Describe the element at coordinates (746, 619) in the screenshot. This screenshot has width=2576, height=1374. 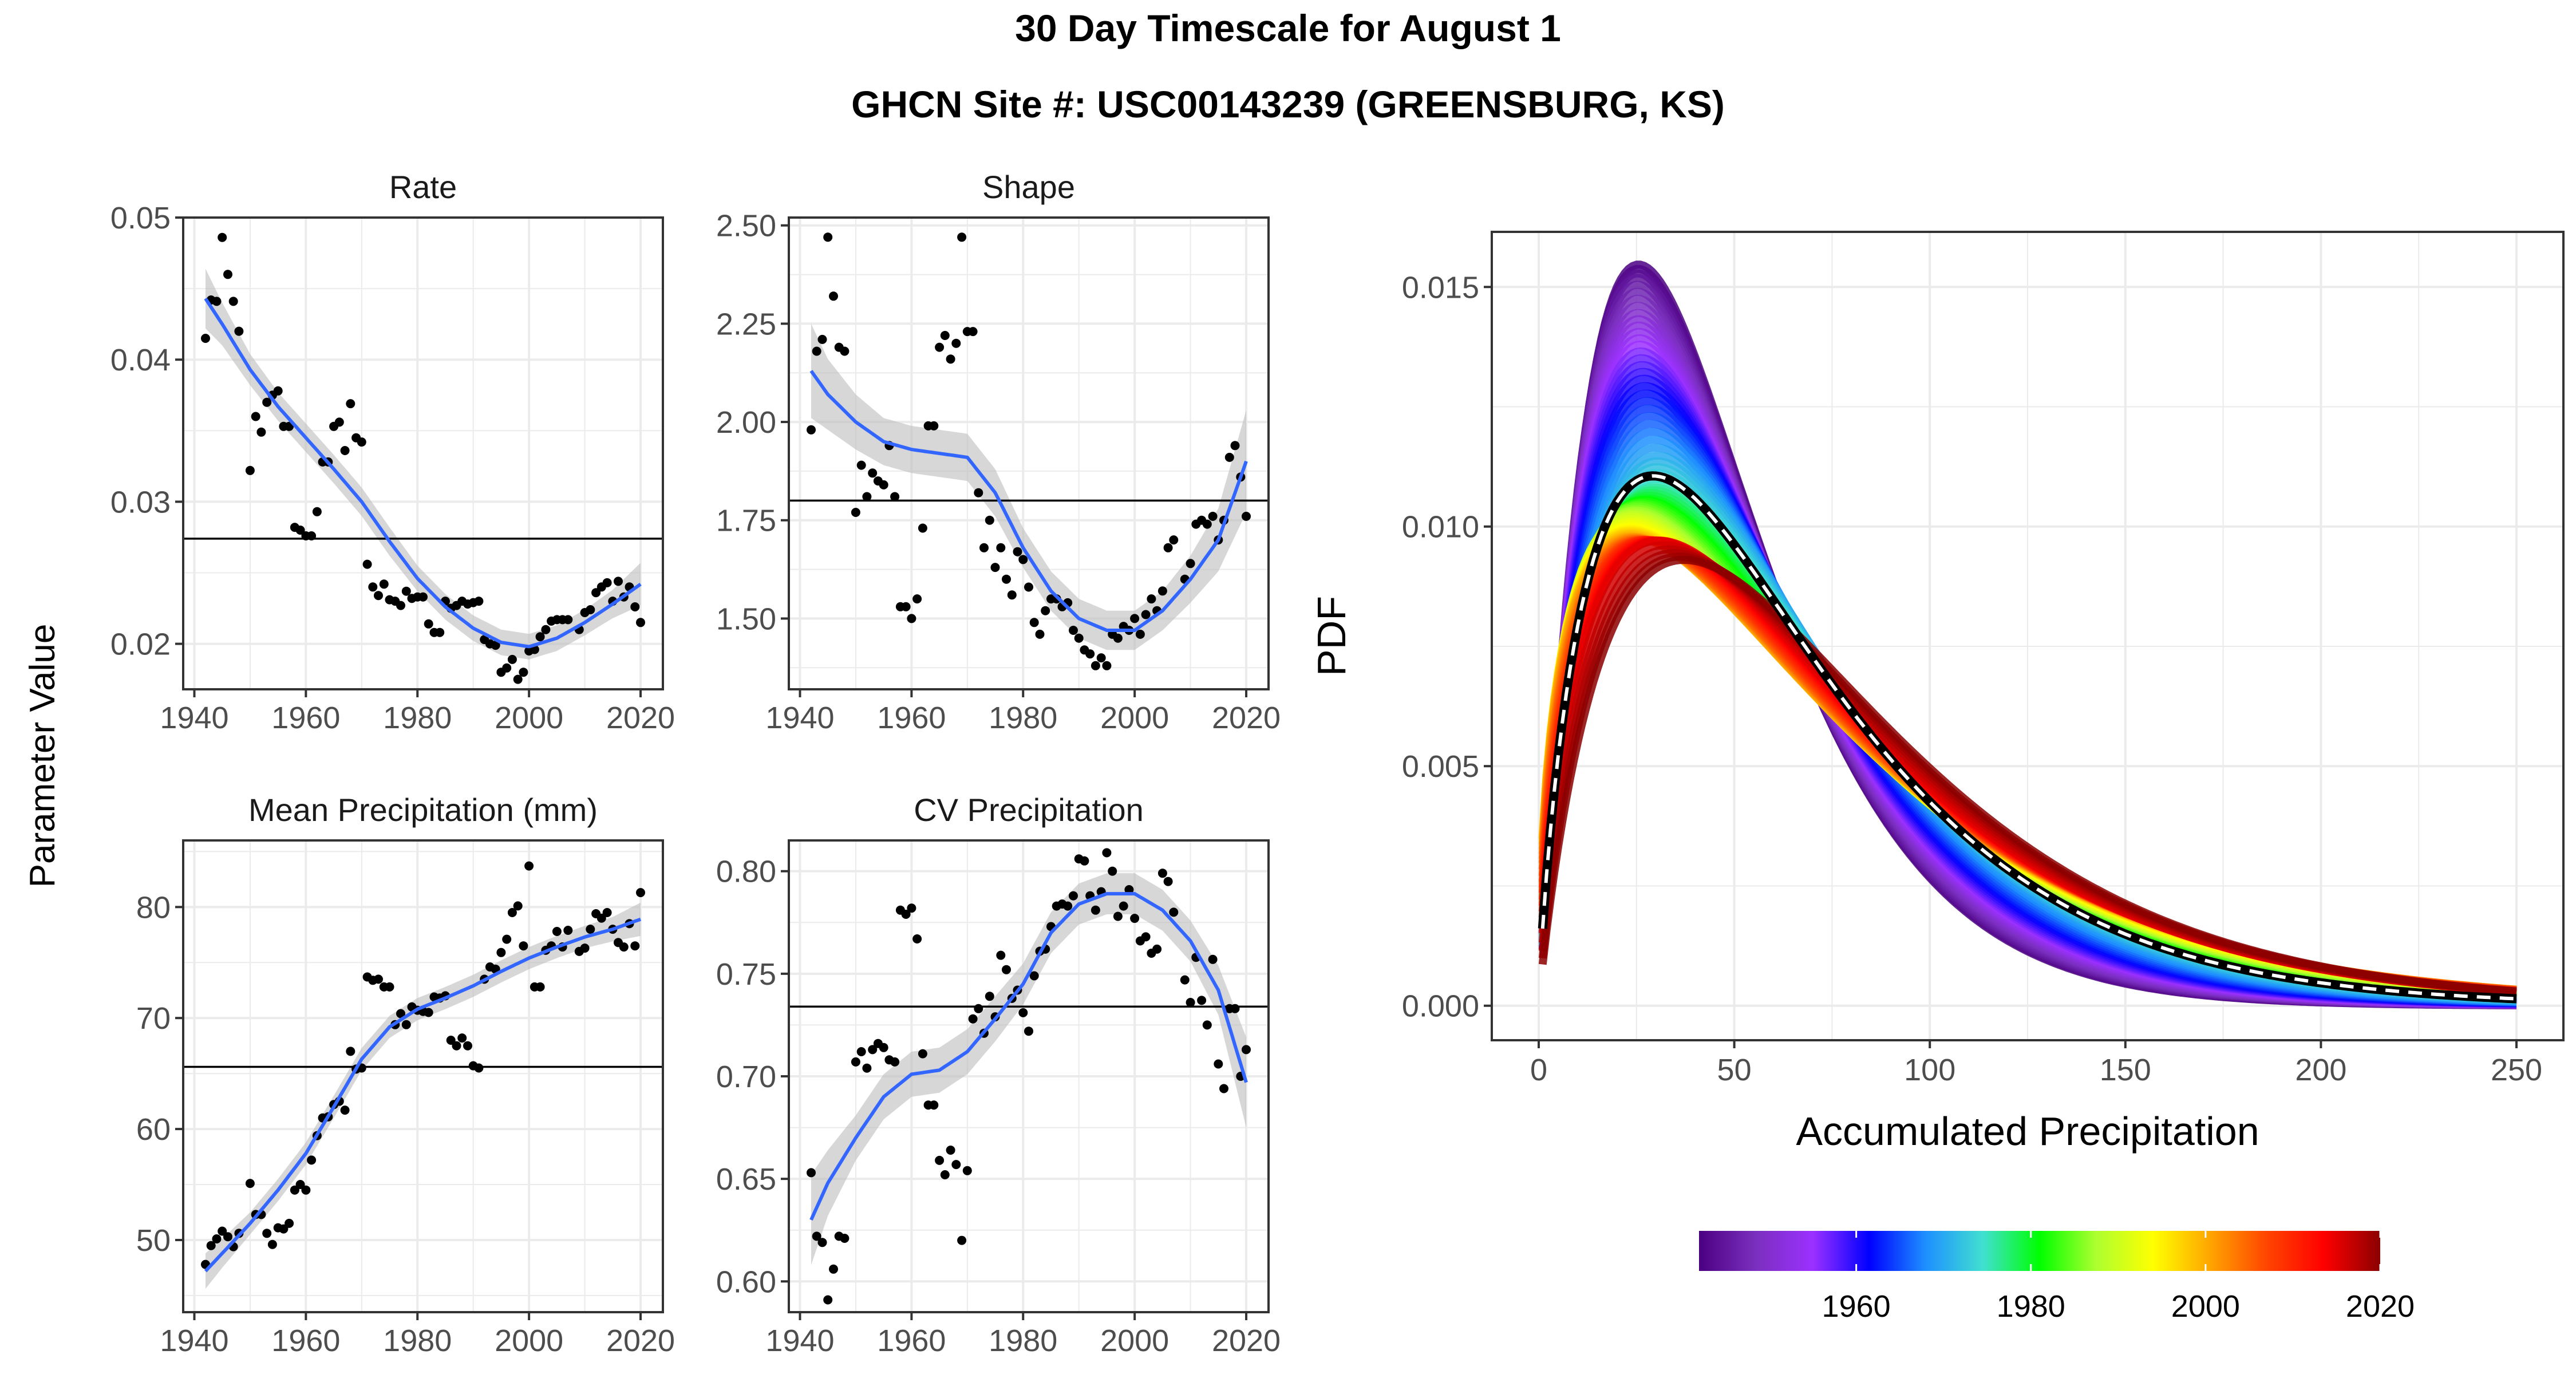
I see `shape-y-tick-label: 1.50` at that location.